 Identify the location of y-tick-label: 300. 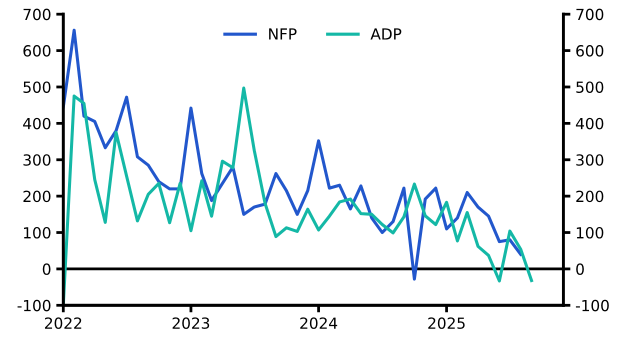
(37, 160).